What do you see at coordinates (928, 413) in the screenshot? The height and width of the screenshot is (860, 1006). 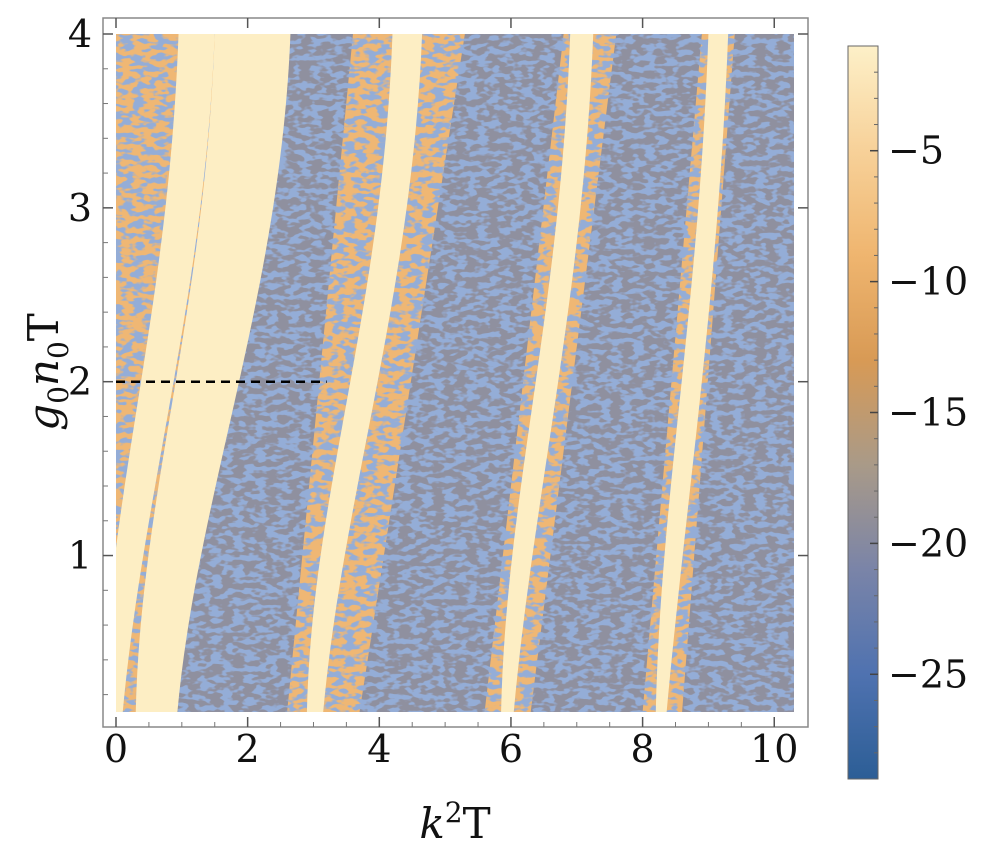 I see `colorbar-tick-label: −15` at bounding box center [928, 413].